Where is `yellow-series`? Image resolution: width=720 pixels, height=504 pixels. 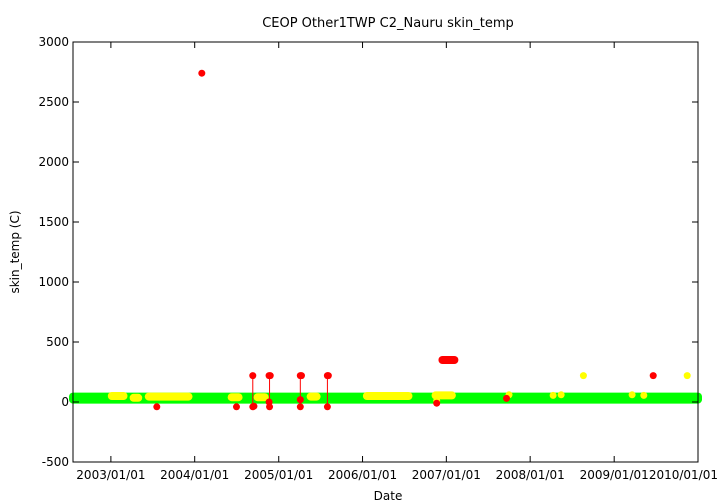
yellow-series is located at coordinates (399, 388).